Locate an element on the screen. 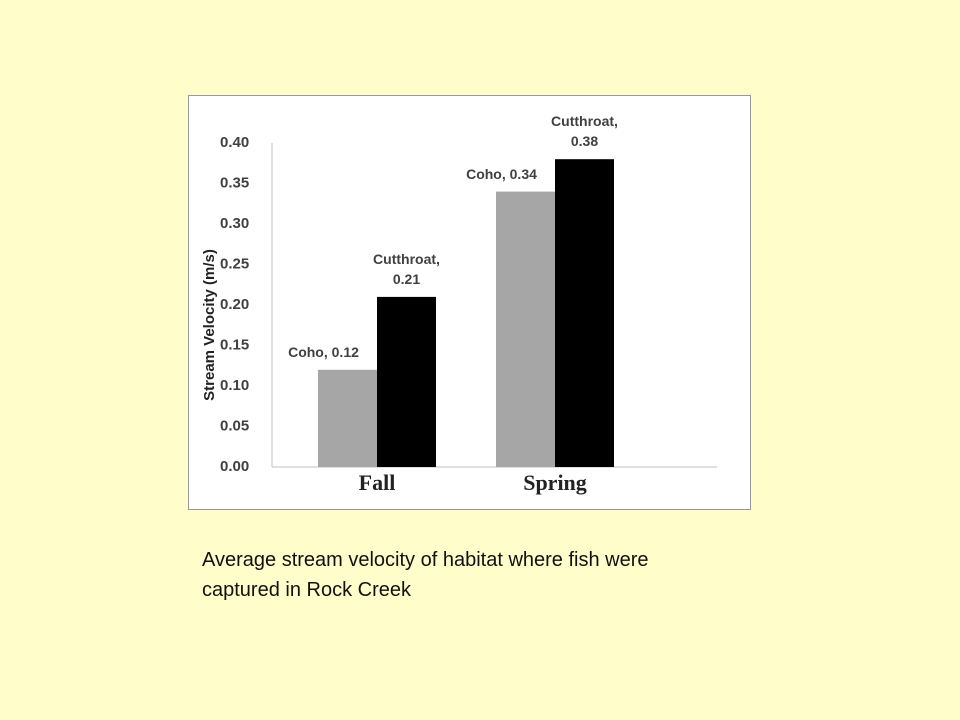 This screenshot has width=960, height=720. y-axis-title: Stream Velocity (m/s) is located at coordinates (209, 325).